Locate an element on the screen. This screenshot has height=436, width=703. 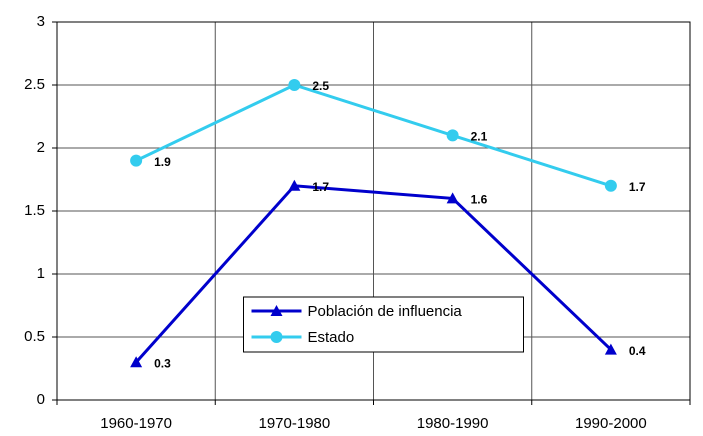
y-tick-label: 0.5 is located at coordinates (34, 336).